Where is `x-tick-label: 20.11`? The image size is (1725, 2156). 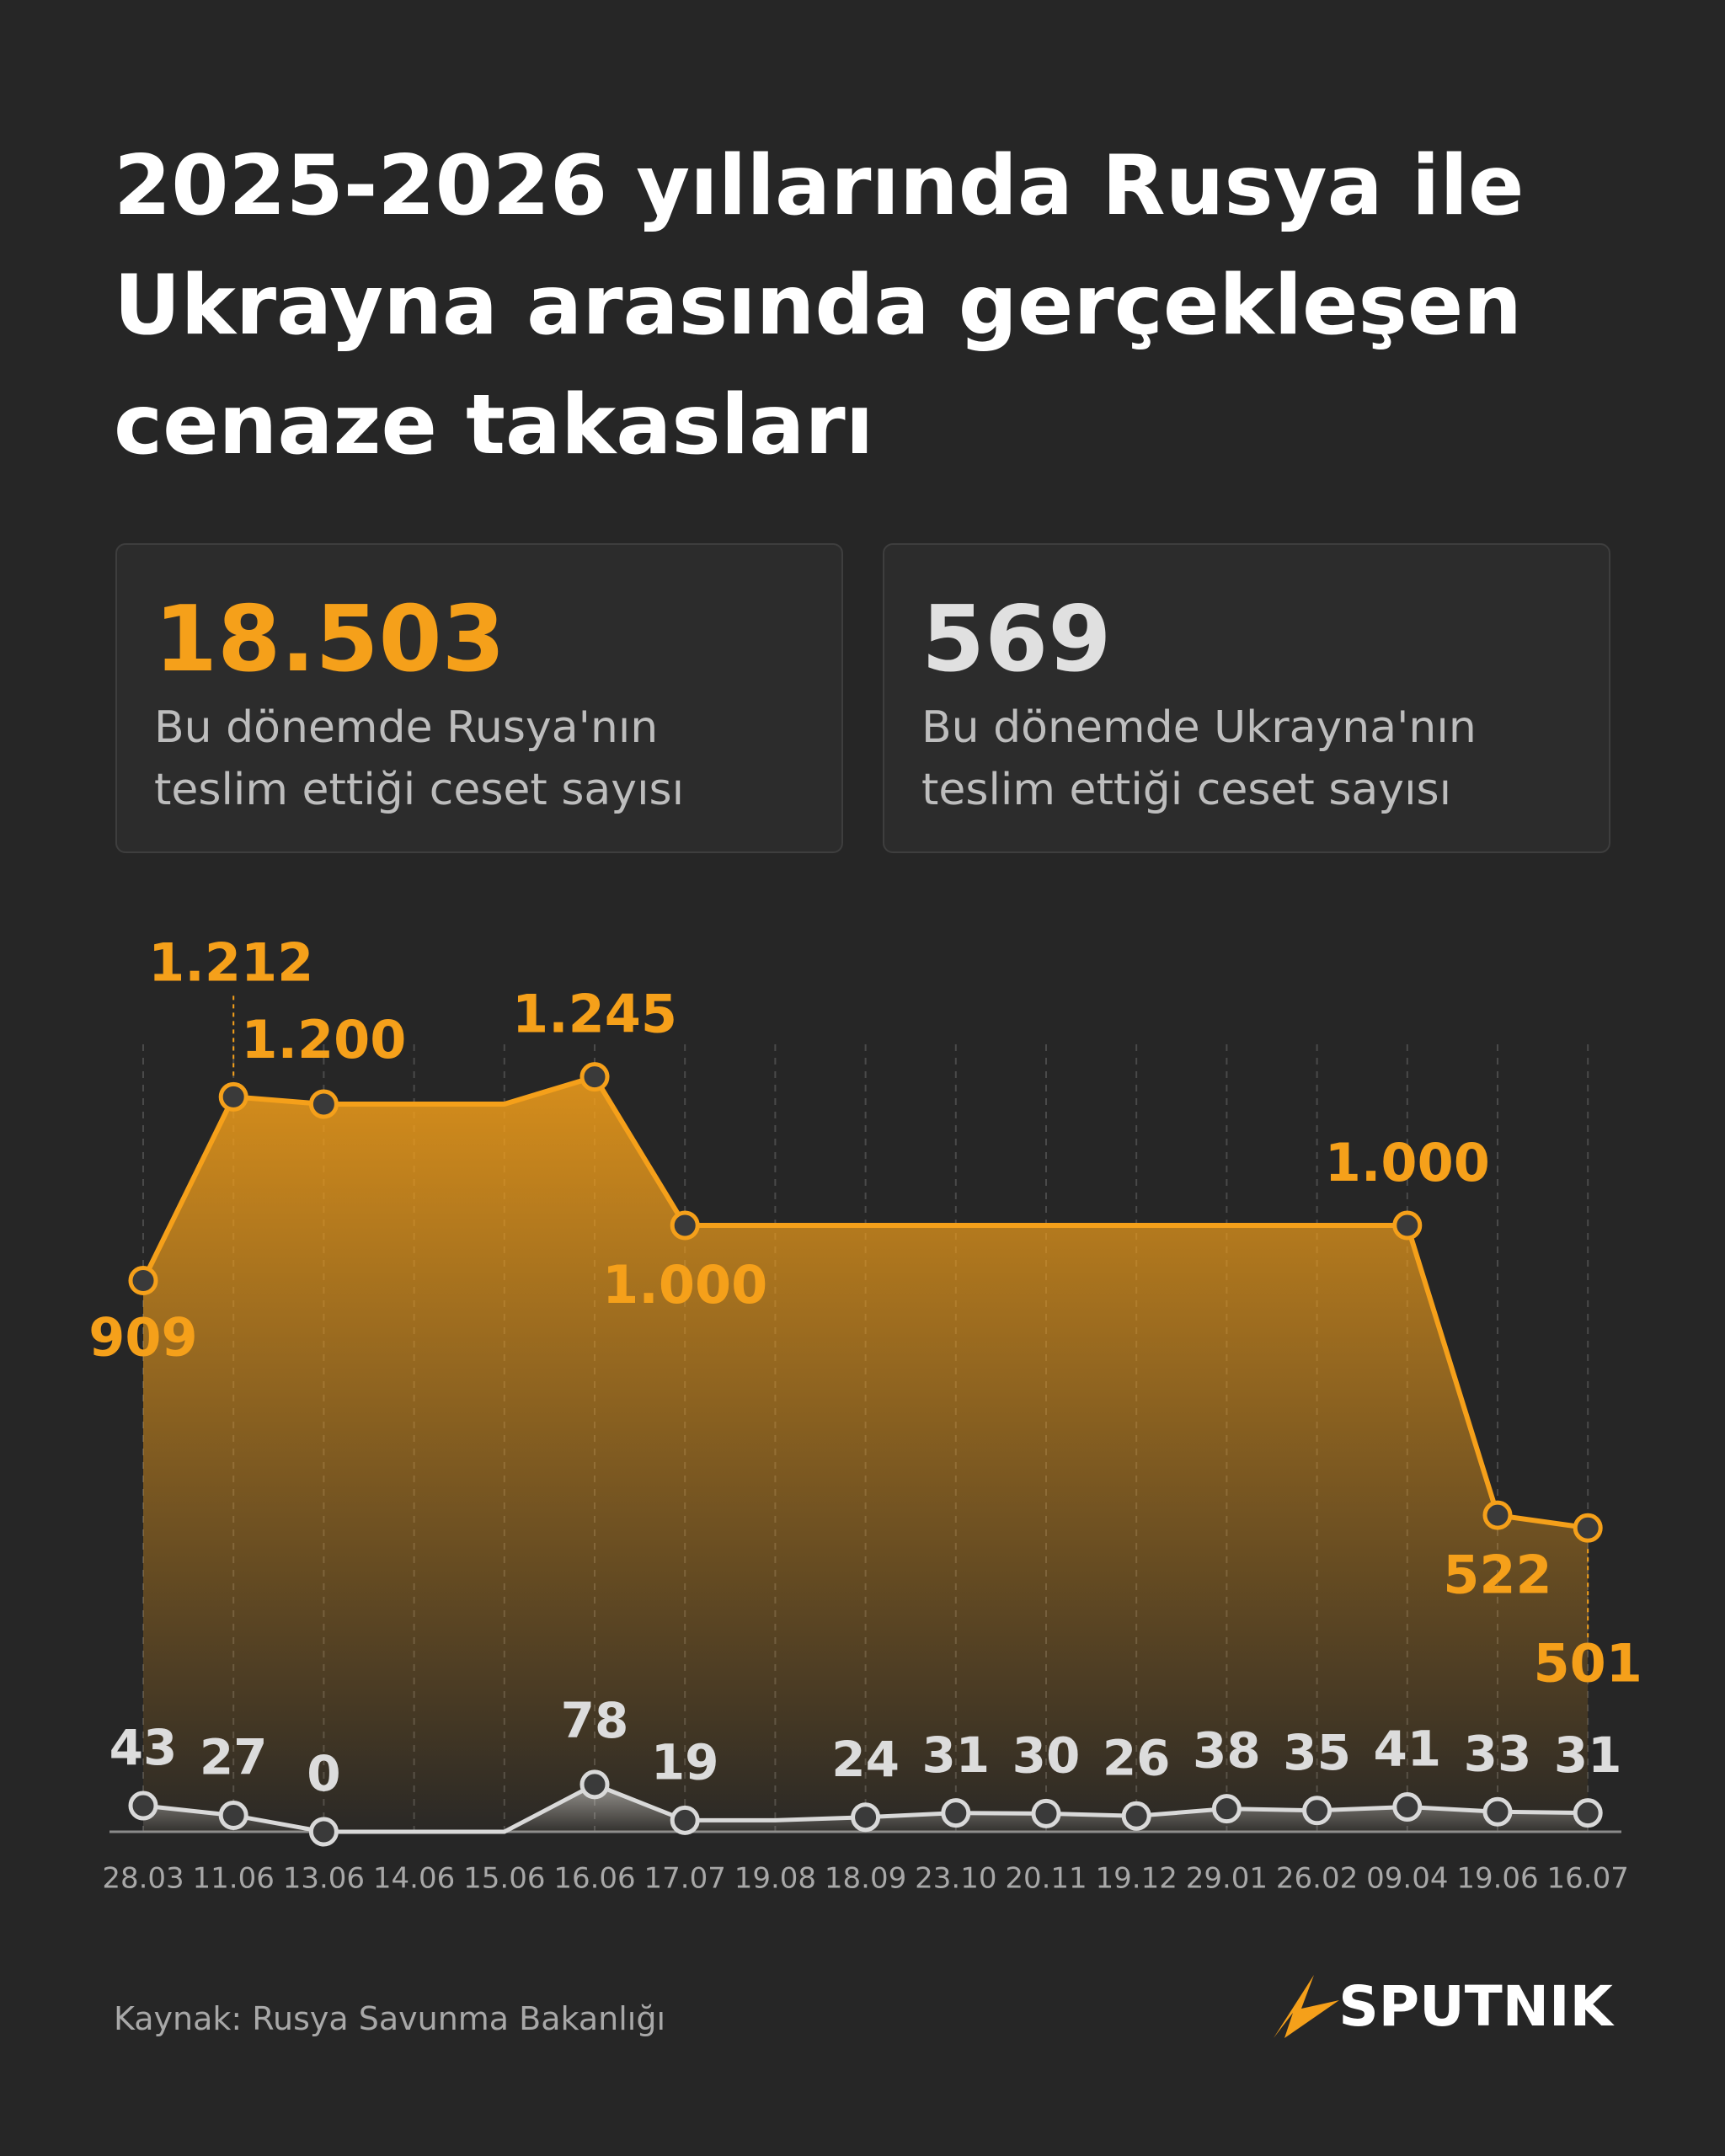
x-tick-label: 20.11 is located at coordinates (1046, 1879).